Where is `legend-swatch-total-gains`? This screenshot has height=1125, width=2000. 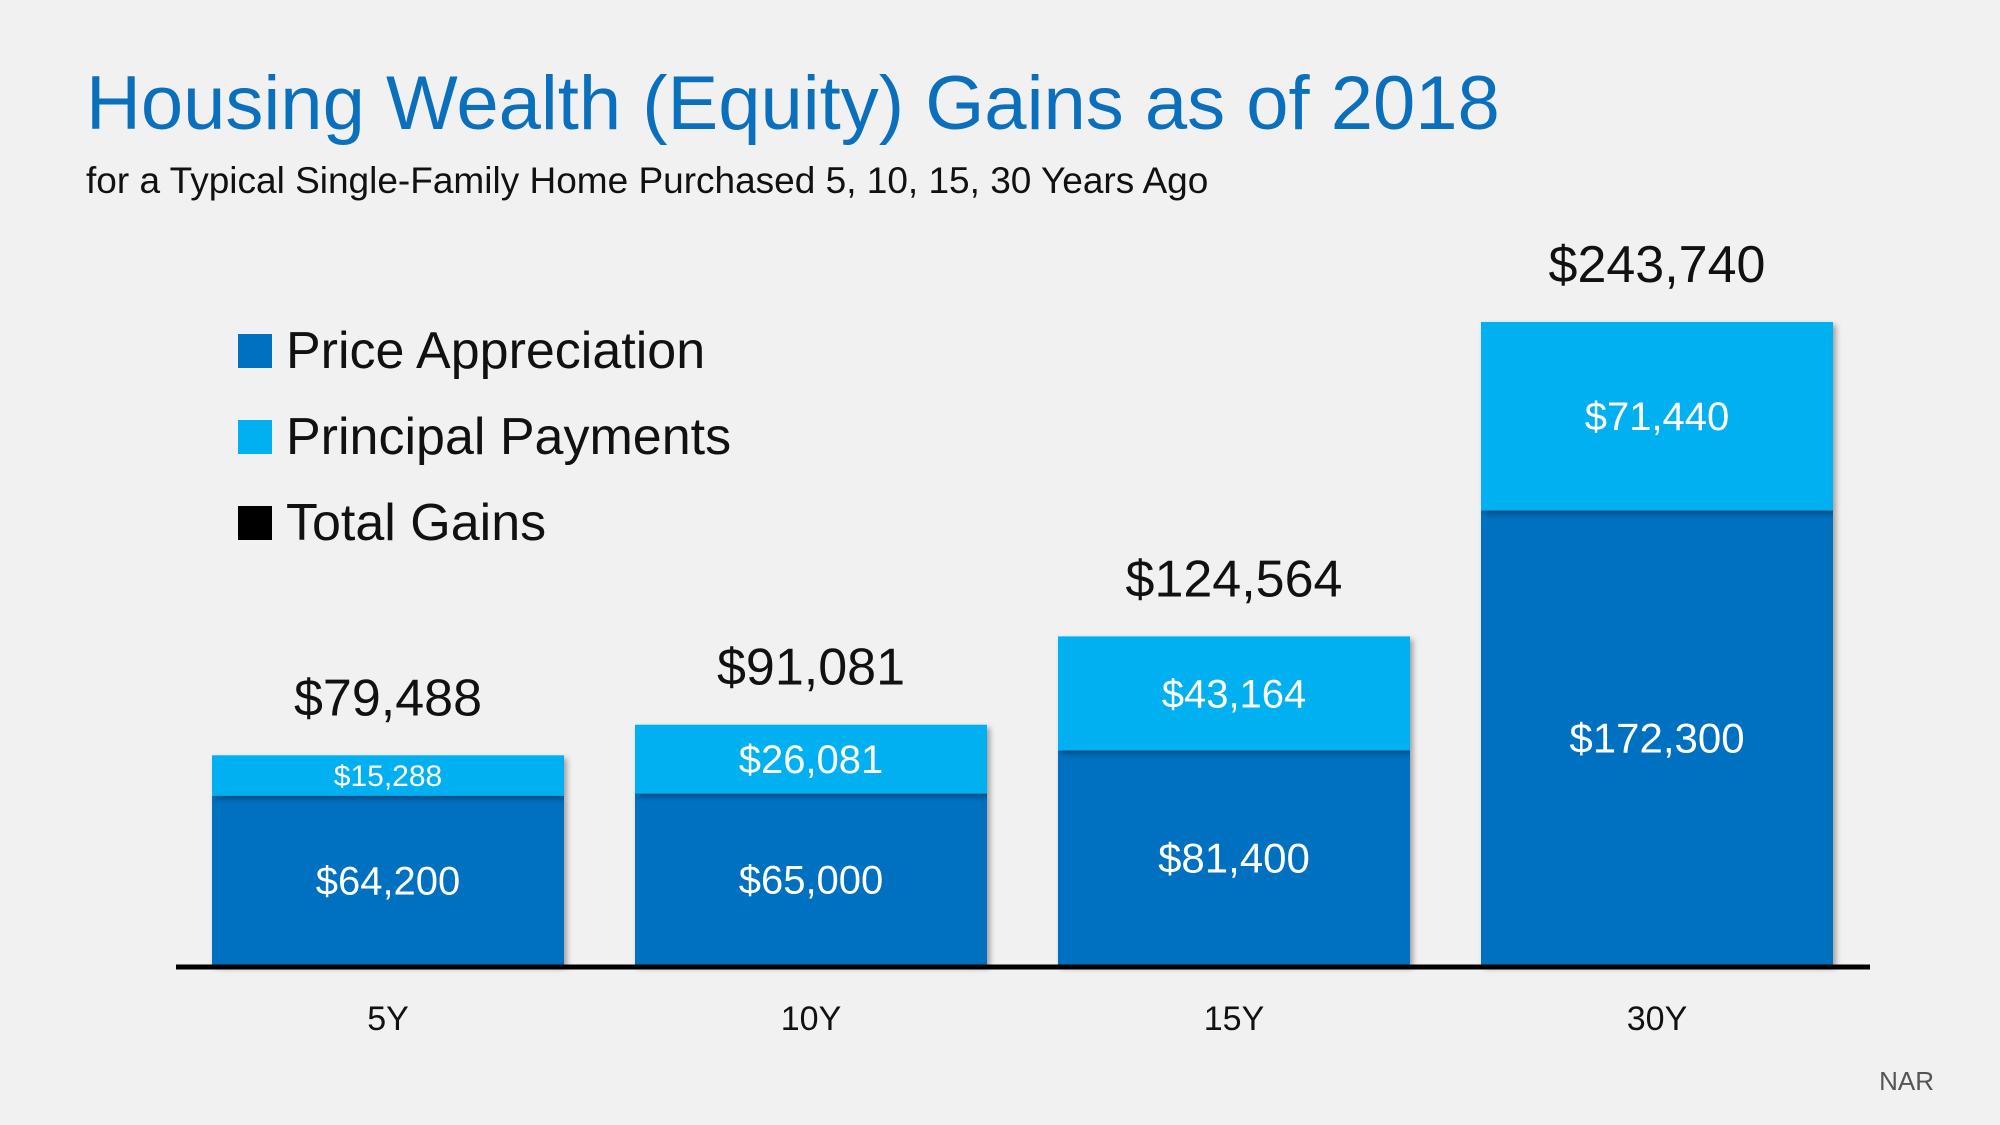
legend-swatch-total-gains is located at coordinates (255, 523).